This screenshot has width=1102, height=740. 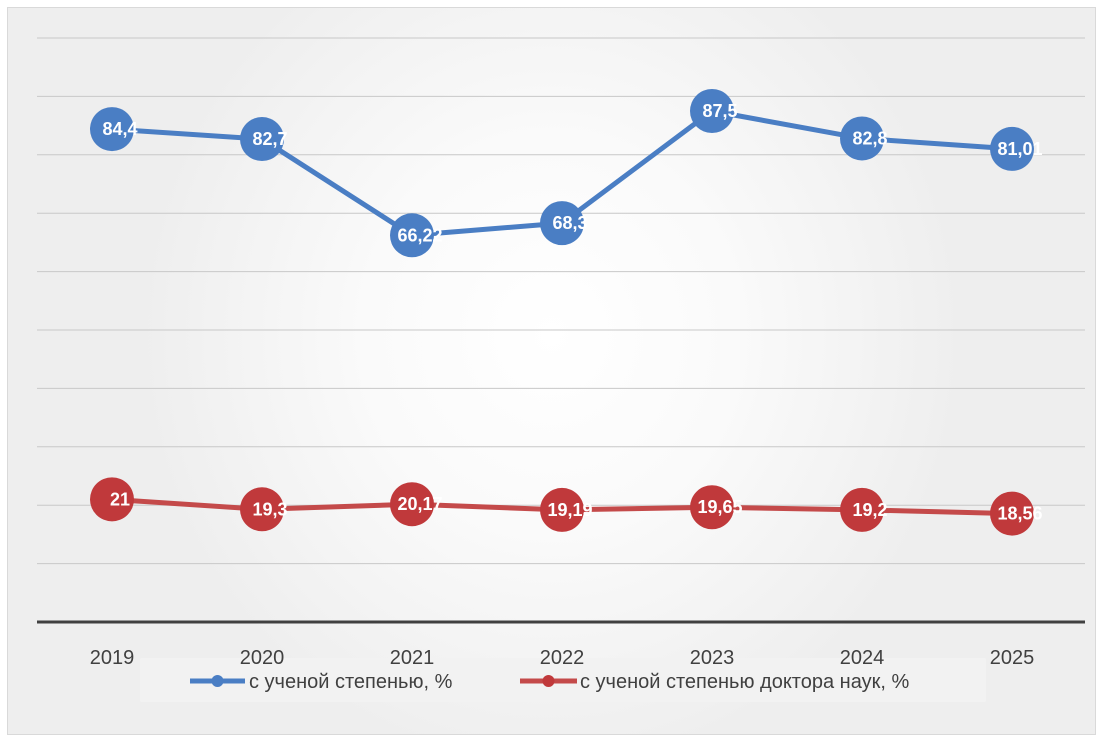 What do you see at coordinates (1012, 658) in the screenshot?
I see `x-tick-label: 2025` at bounding box center [1012, 658].